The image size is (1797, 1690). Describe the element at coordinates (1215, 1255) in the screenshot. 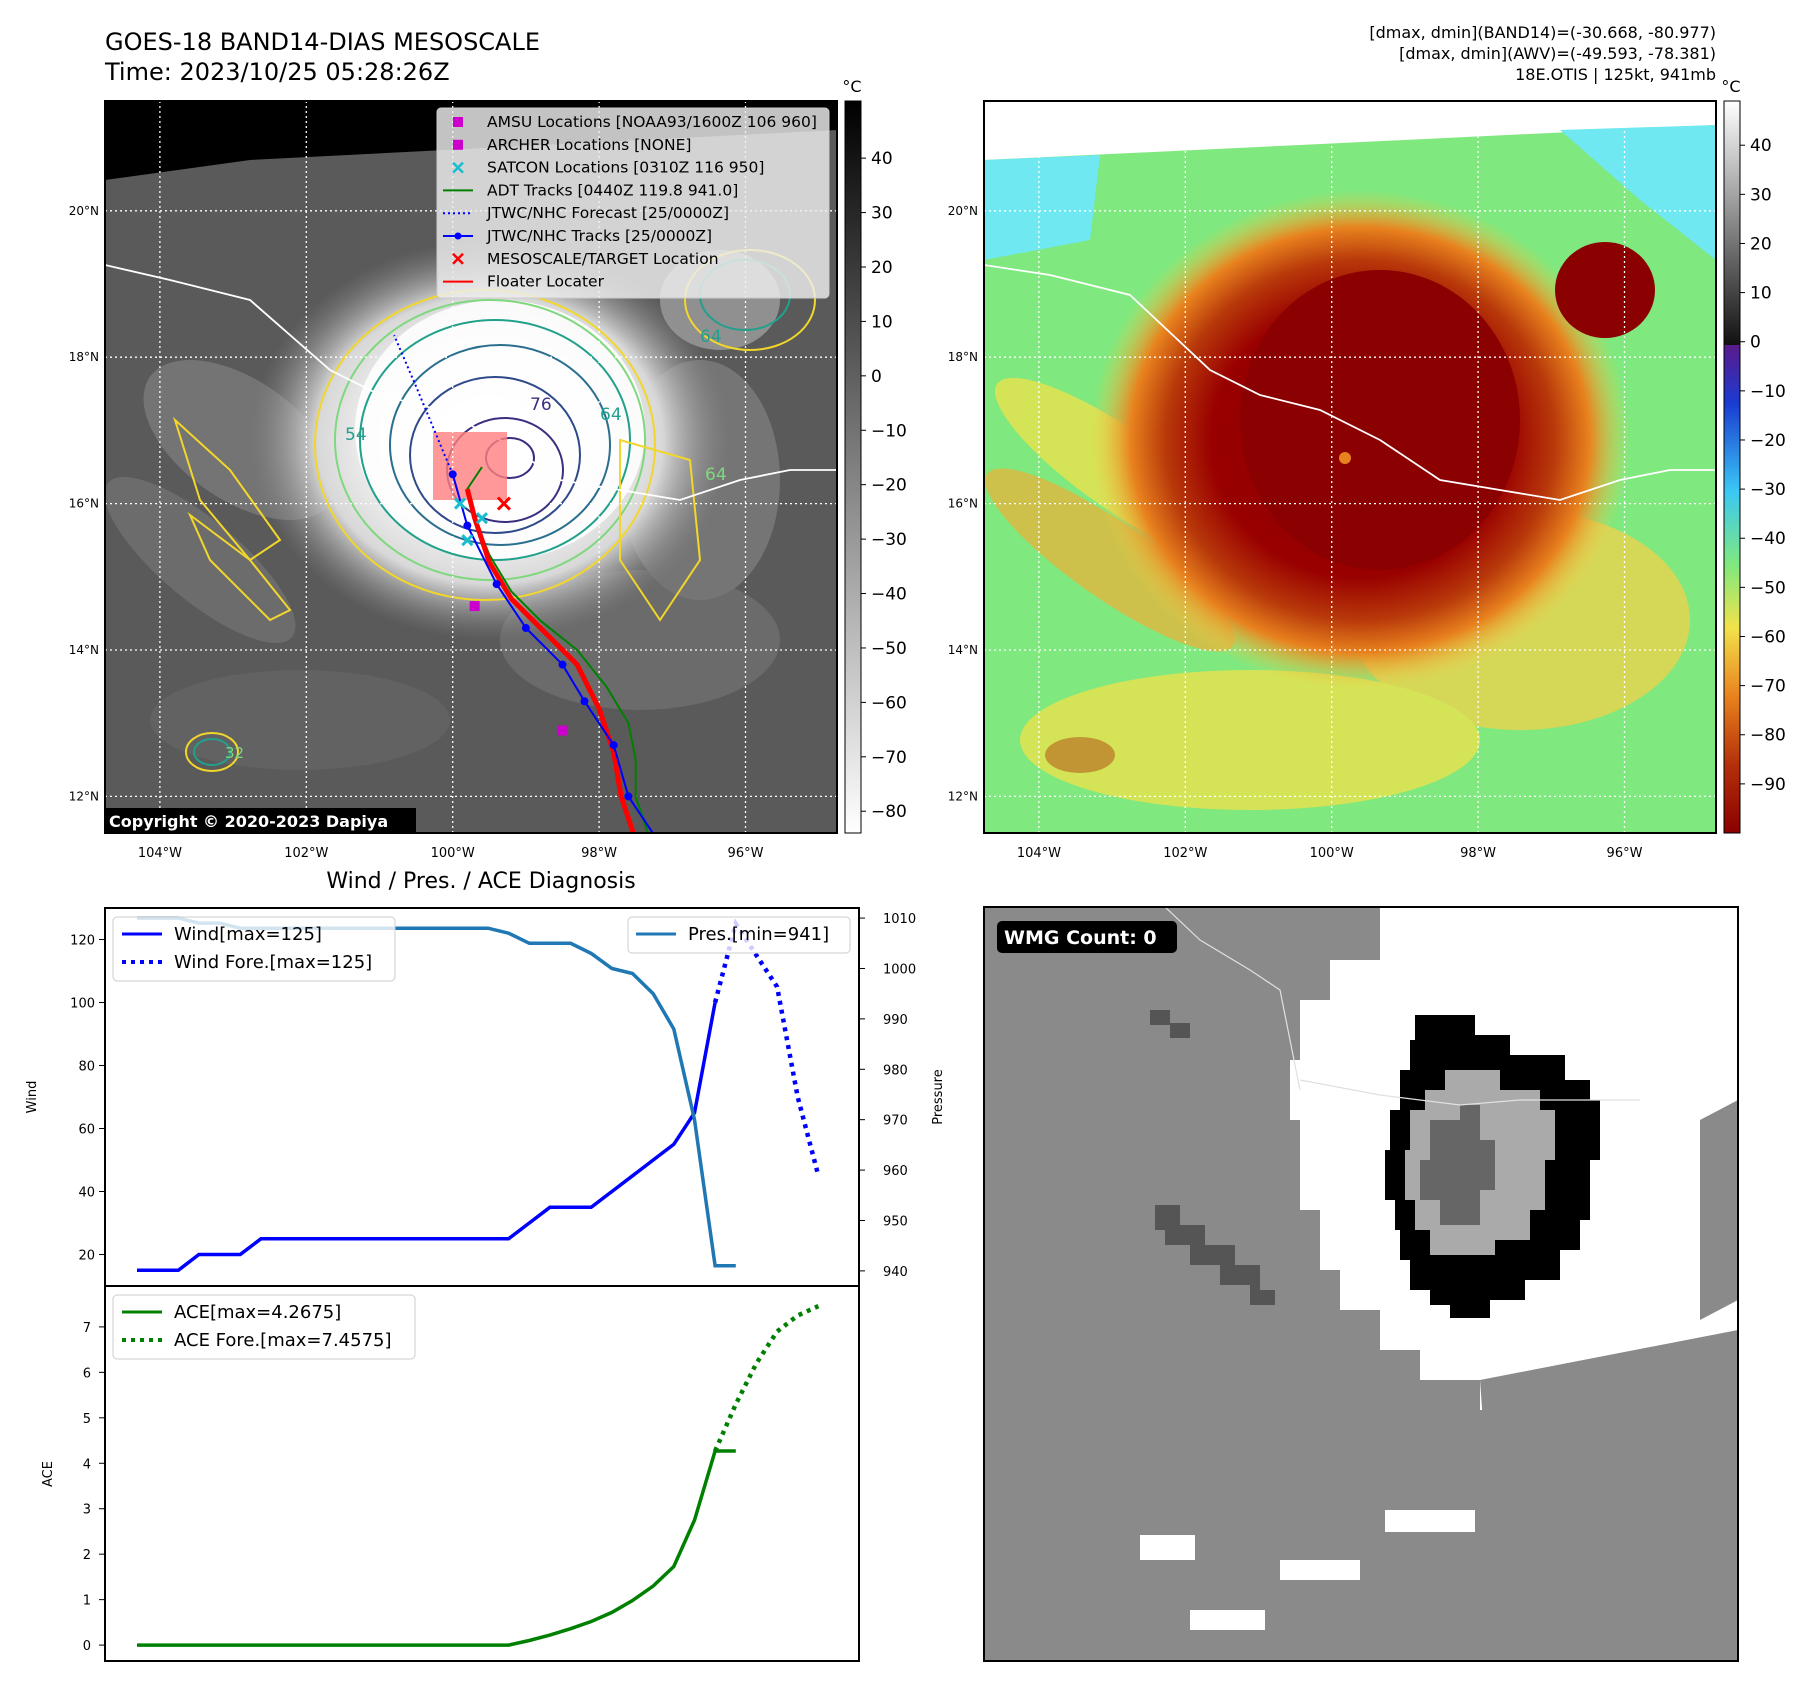

I see `wmg-dark-band` at that location.